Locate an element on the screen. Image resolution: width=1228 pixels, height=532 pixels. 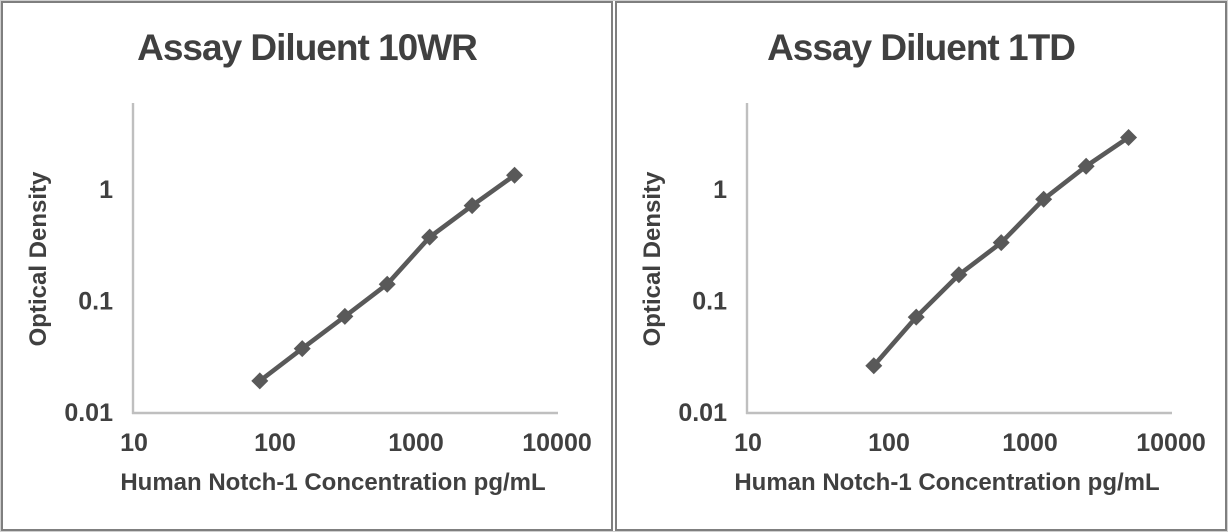
chart-title-1td: Assay Diluent 1TD is located at coordinates (921, 47).